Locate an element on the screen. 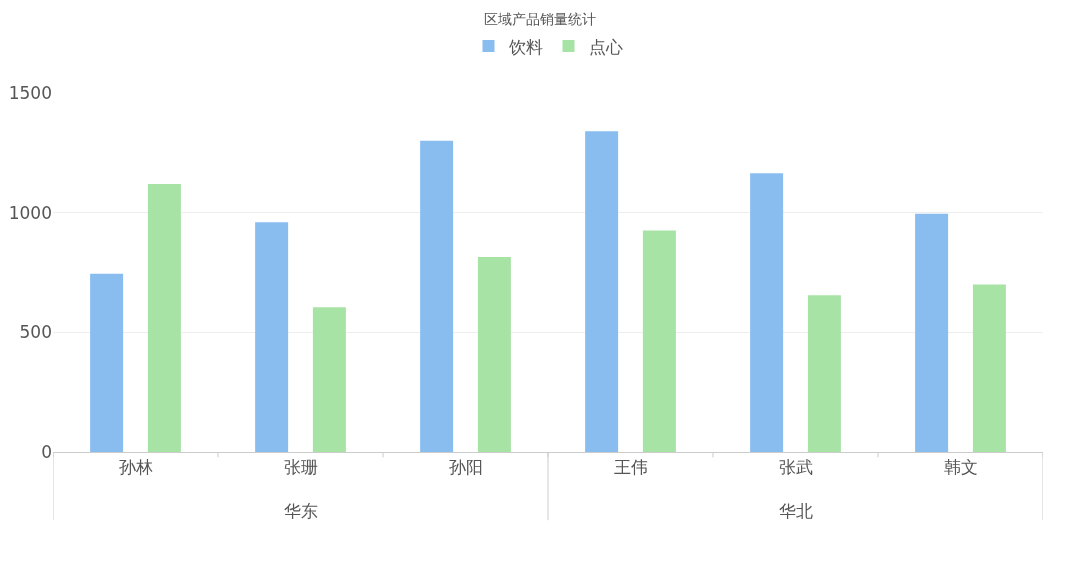  text: 华北 is located at coordinates (796, 511).